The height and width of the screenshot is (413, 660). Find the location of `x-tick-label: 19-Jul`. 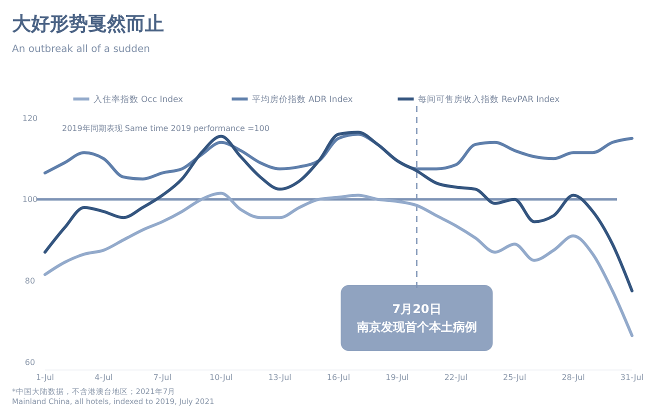

x-tick-label: 19-Jul is located at coordinates (397, 377).